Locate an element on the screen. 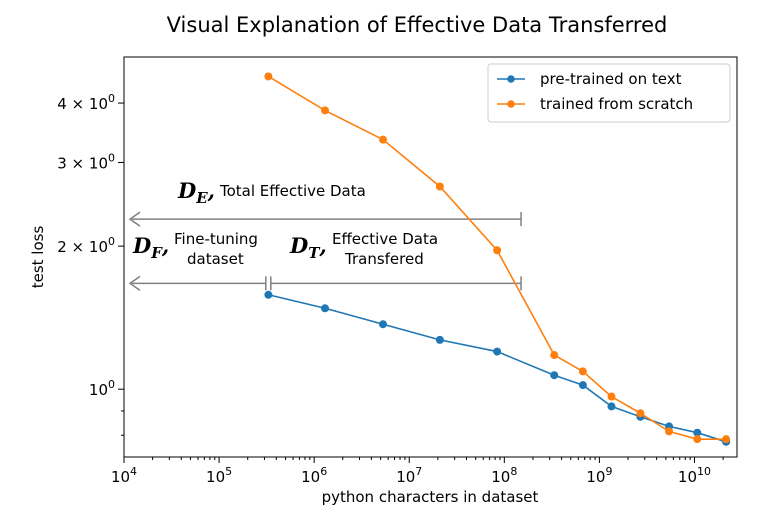  y-tick-label-0: 100 is located at coordinates (102, 388).